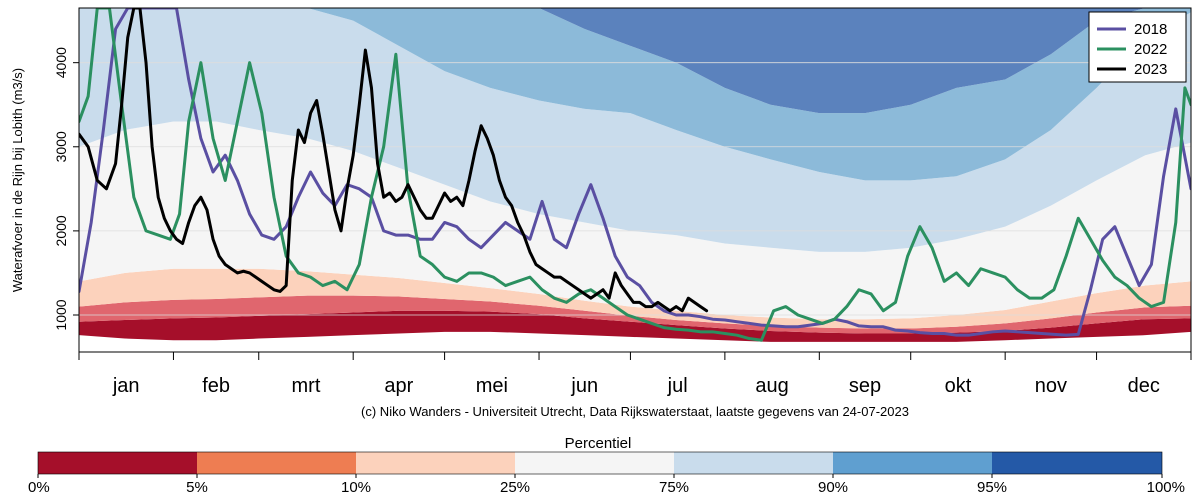 The width and height of the screenshot is (1200, 499). Describe the element at coordinates (865, 386) in the screenshot. I see `x-tick-label: sep` at that location.